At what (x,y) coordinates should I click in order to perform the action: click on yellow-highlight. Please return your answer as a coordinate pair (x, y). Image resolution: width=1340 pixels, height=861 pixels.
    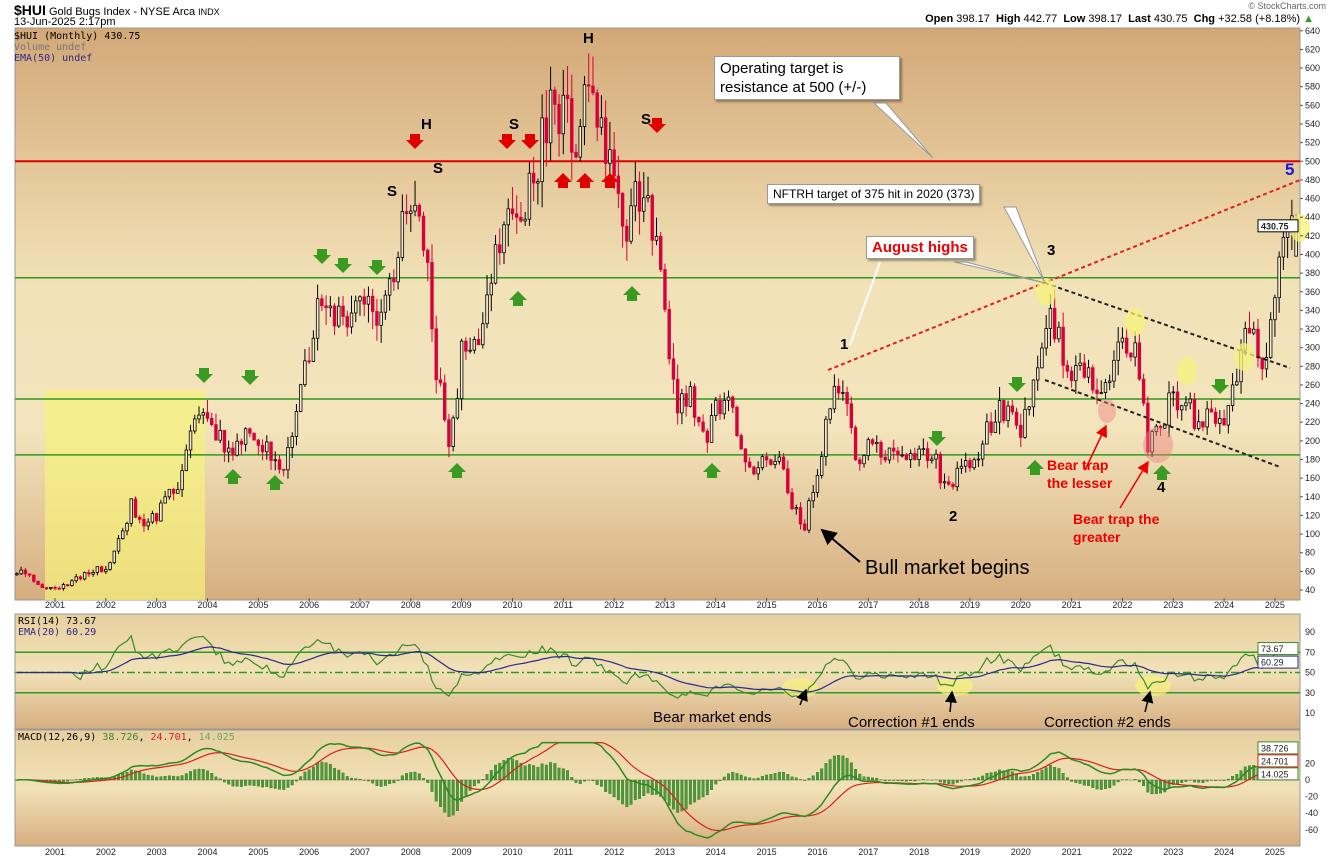
    Looking at the image, I should click on (1135, 322).